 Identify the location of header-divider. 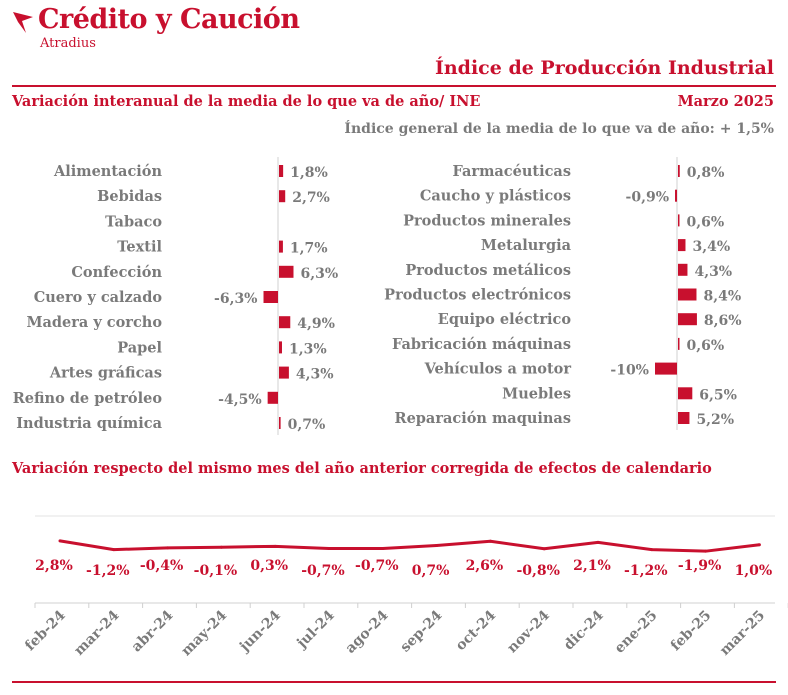
(394, 86).